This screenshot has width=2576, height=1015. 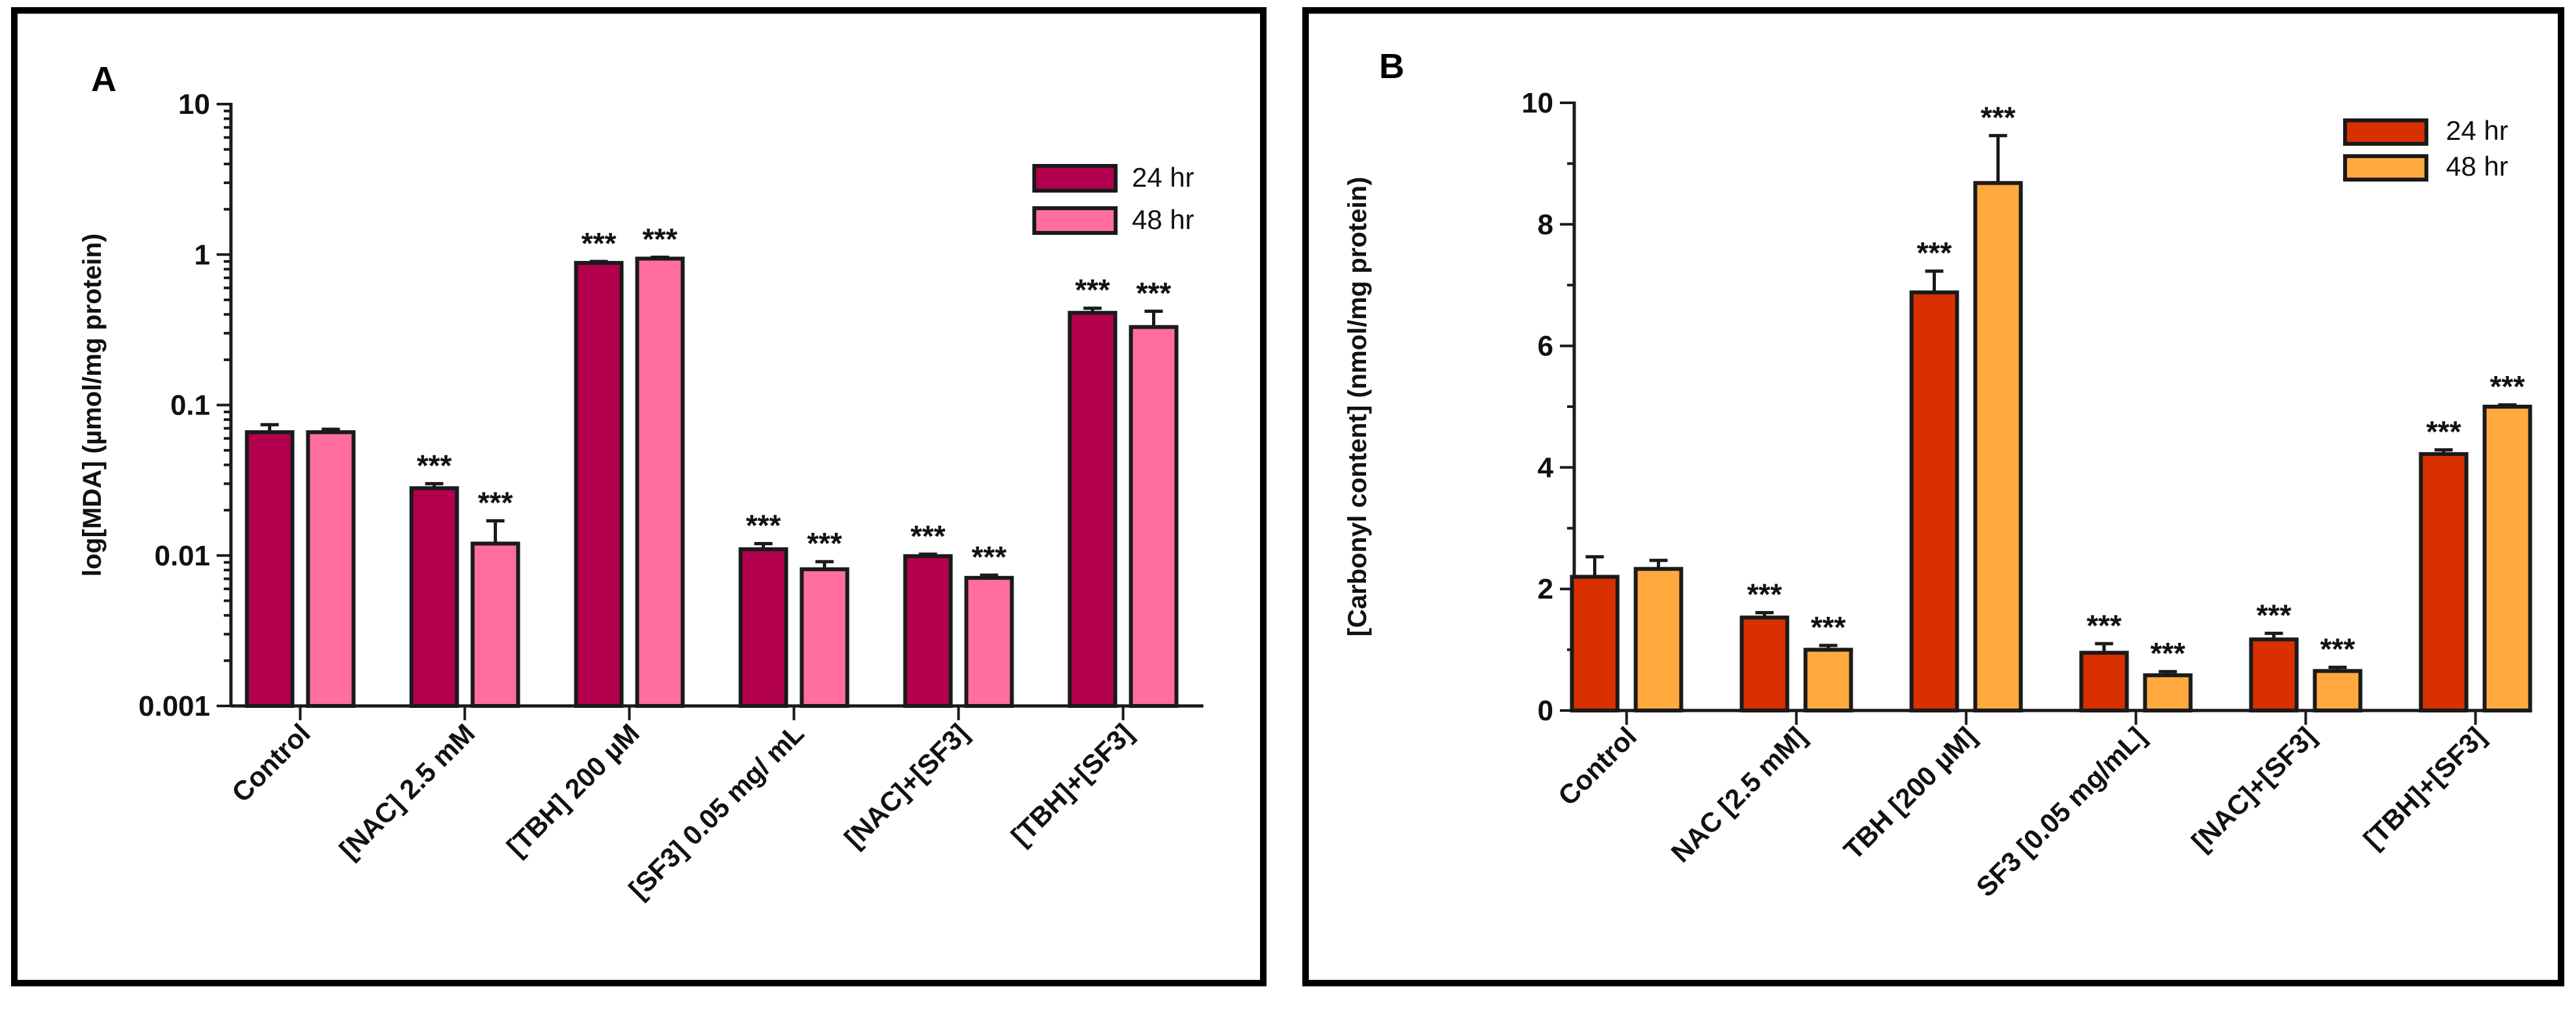 I want to click on panel-a-letter: A, so click(x=103, y=79).